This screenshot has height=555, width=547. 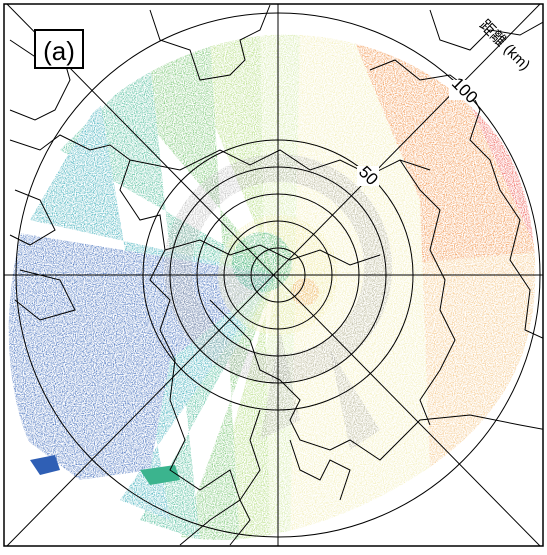 What do you see at coordinates (465, 90) in the screenshot?
I see `ring-label-100-bg` at bounding box center [465, 90].